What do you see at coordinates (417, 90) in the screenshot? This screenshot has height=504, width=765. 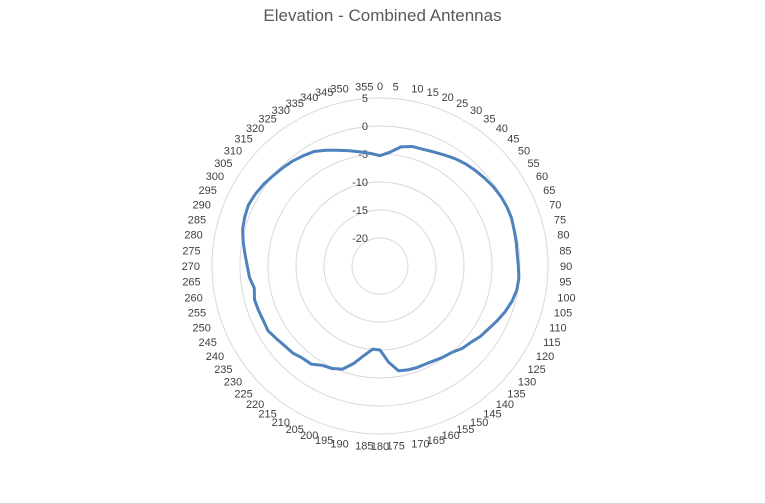 I see `angle-tick-label: 10` at bounding box center [417, 90].